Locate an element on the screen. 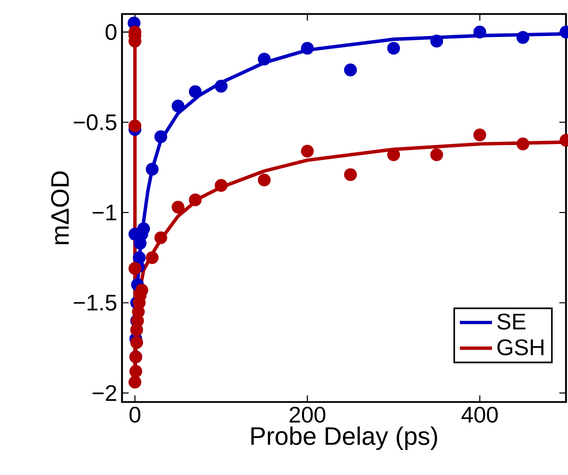 Image resolution: width=568 pixels, height=475 pixels. x-tick-label: 400 is located at coordinates (479, 414).